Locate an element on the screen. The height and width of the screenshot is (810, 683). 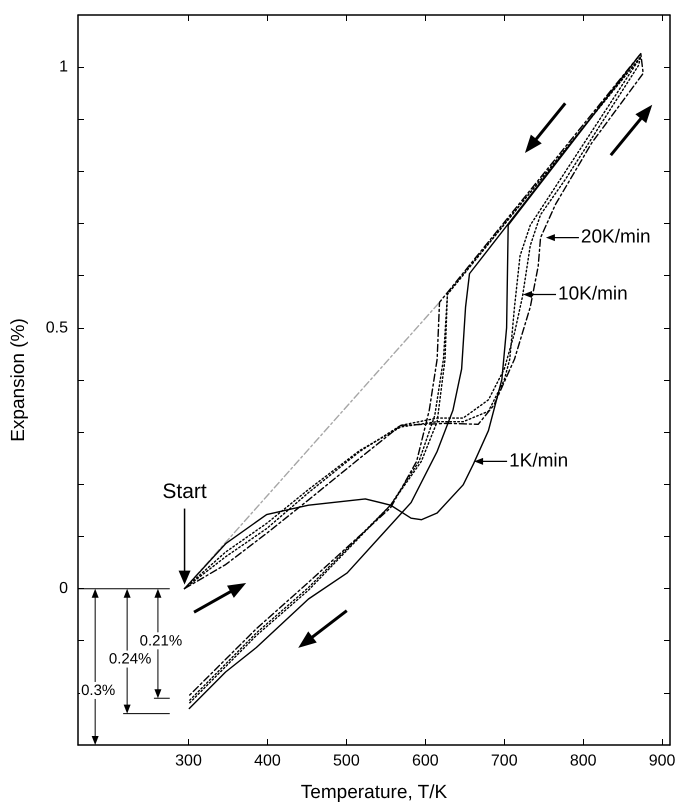
y-tick-label: 1 is located at coordinates (63, 67).